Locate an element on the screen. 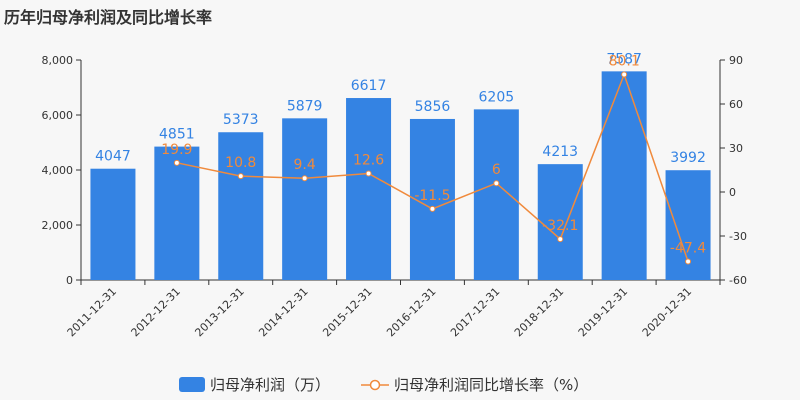 This screenshot has width=800, height=400. bar-value-label: 5373 is located at coordinates (241, 120).